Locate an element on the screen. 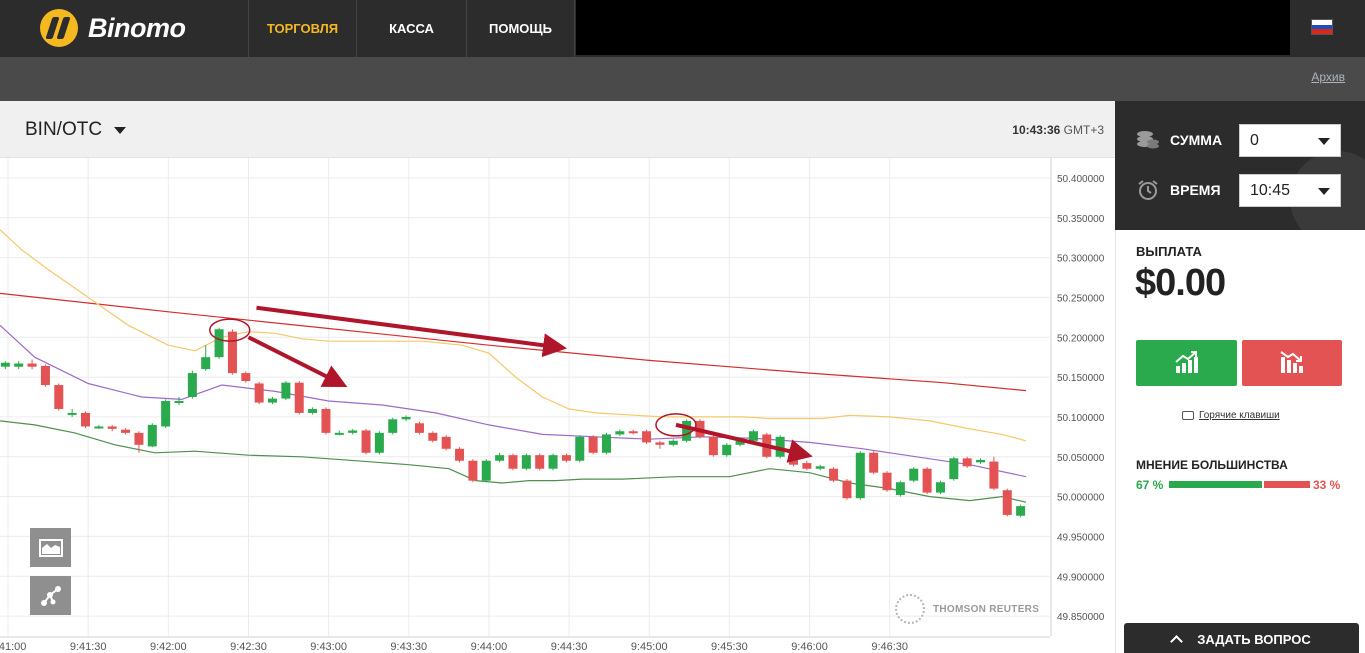  chevron-down-icon is located at coordinates (1324, 141).